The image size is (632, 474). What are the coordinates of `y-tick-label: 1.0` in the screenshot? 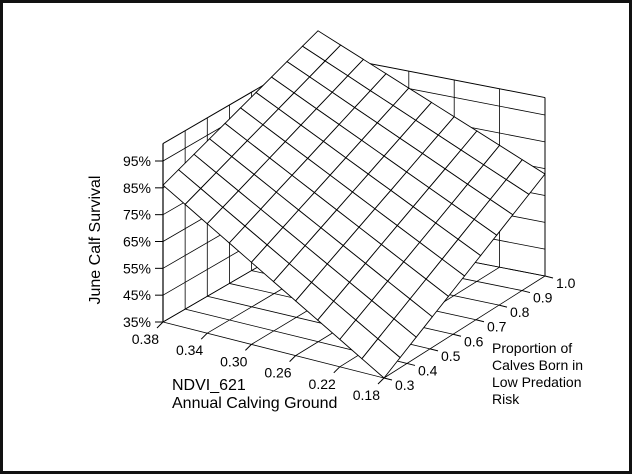 It's located at (566, 283).